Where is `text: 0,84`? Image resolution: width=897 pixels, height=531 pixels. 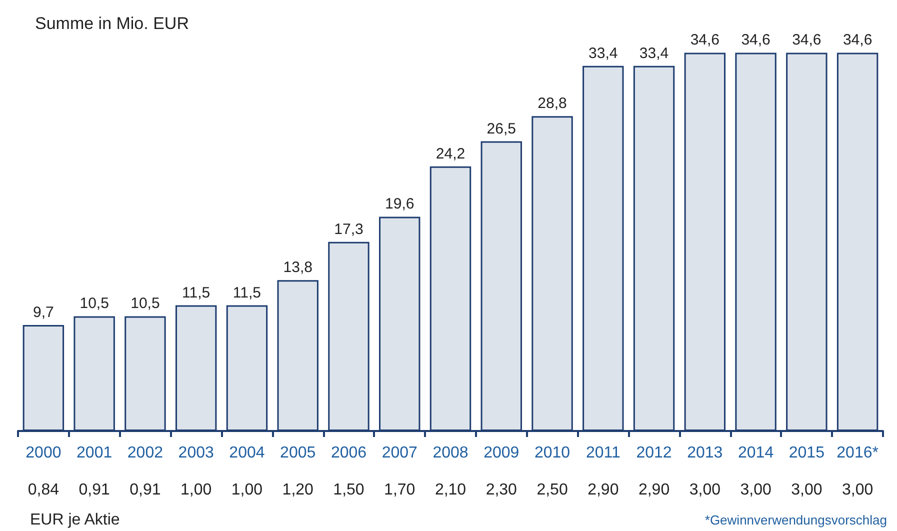
text: 0,84 is located at coordinates (44, 490).